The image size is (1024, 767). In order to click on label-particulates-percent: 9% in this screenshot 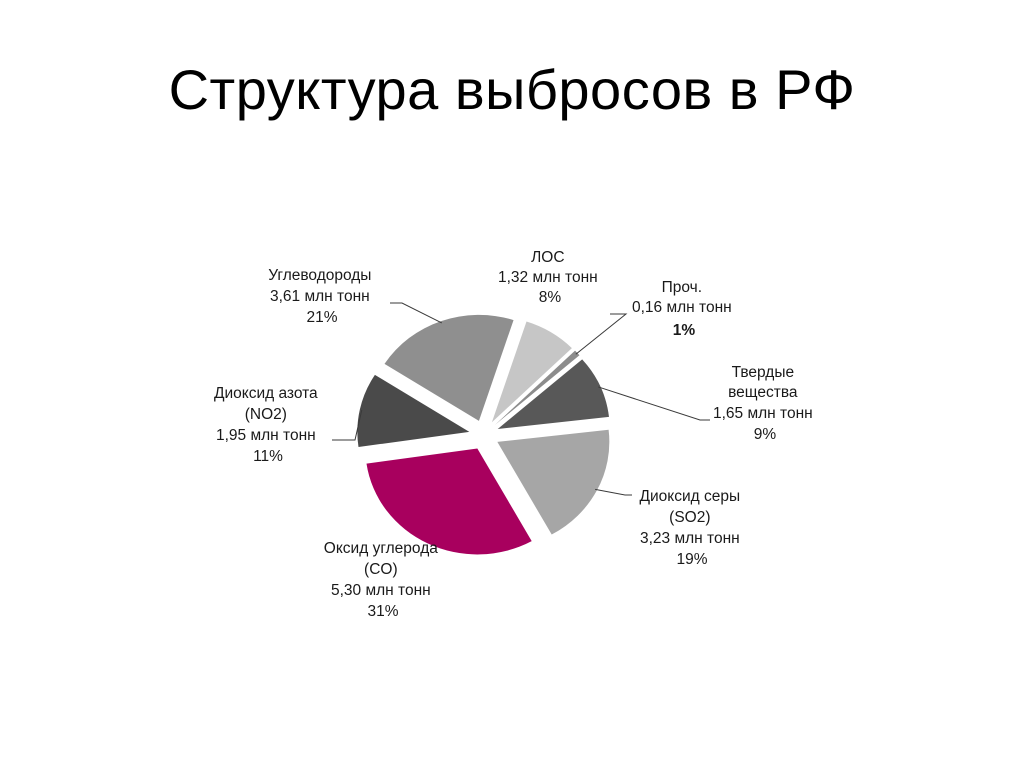, I will do `click(765, 434)`.